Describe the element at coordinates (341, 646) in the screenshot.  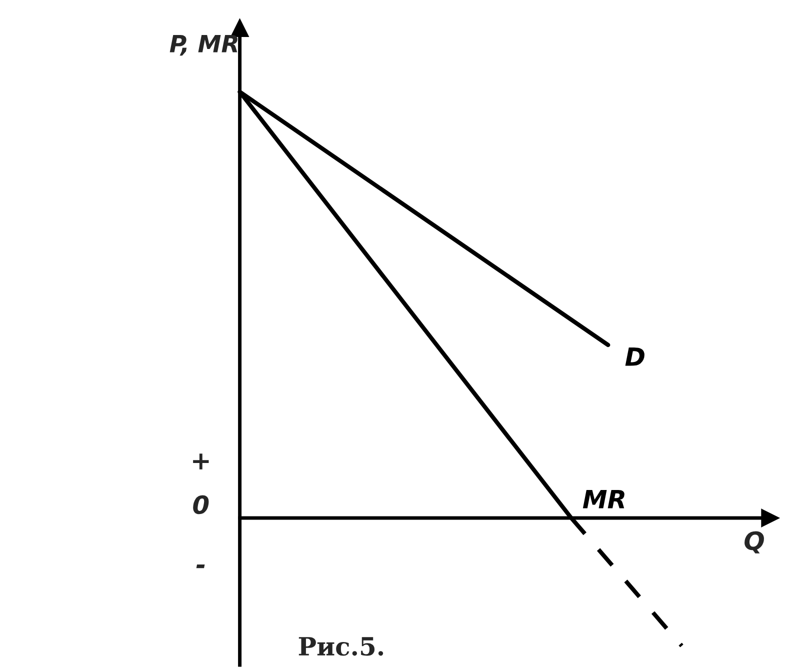
I see `annotation: Рис.5.` at that location.